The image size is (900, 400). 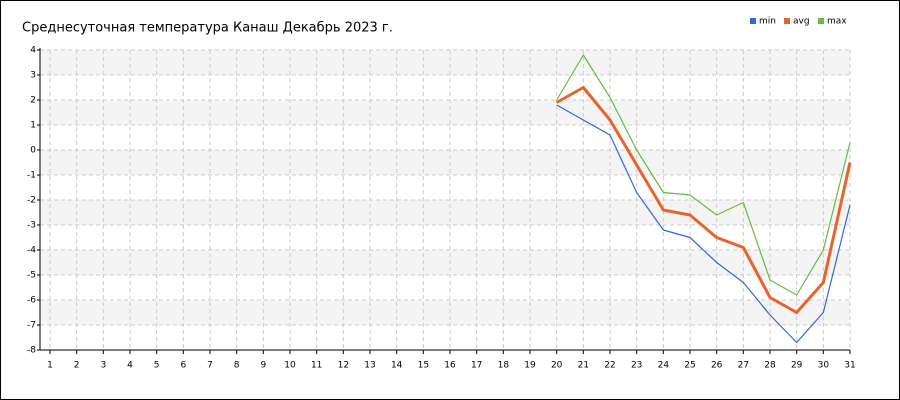 I want to click on x-tick-label: 1, so click(x=50, y=366).